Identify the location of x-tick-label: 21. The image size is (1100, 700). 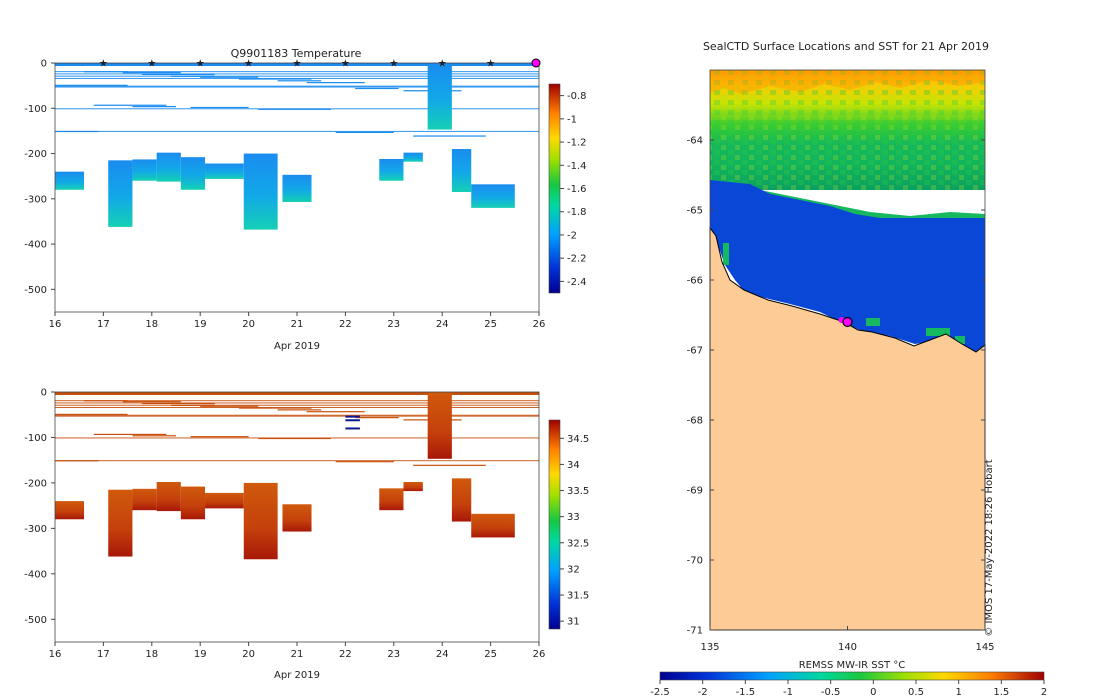
(297, 654).